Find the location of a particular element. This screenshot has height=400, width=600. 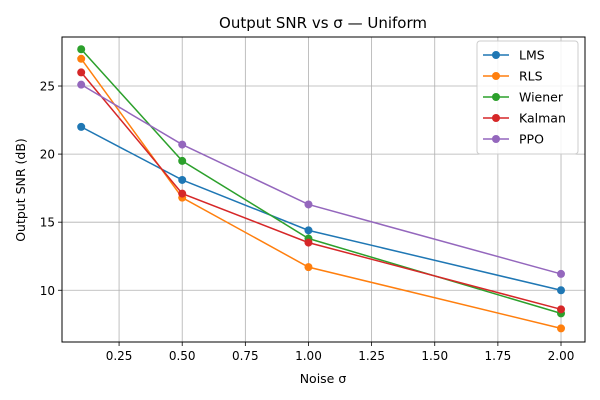

x-tick-label: 1.25 is located at coordinates (371, 356).